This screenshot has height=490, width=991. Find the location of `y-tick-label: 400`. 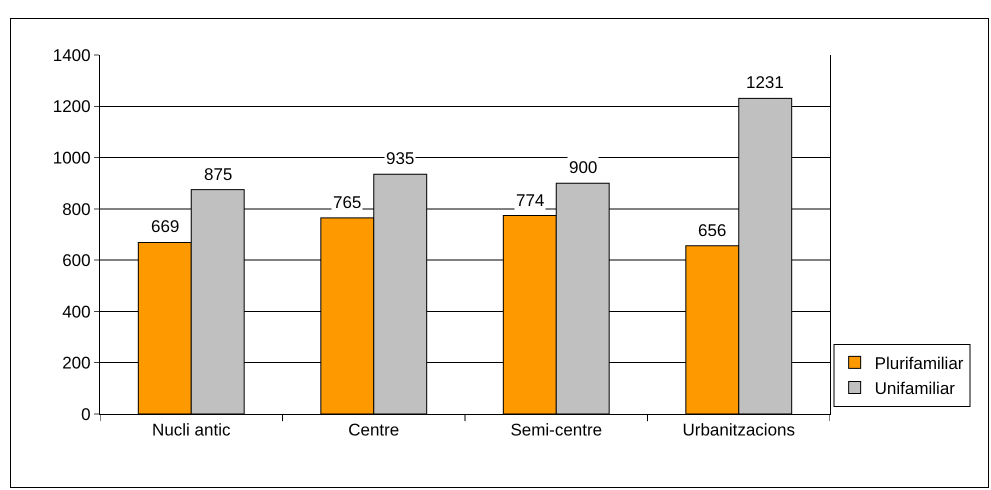

y-tick-label: 400 is located at coordinates (76, 312).